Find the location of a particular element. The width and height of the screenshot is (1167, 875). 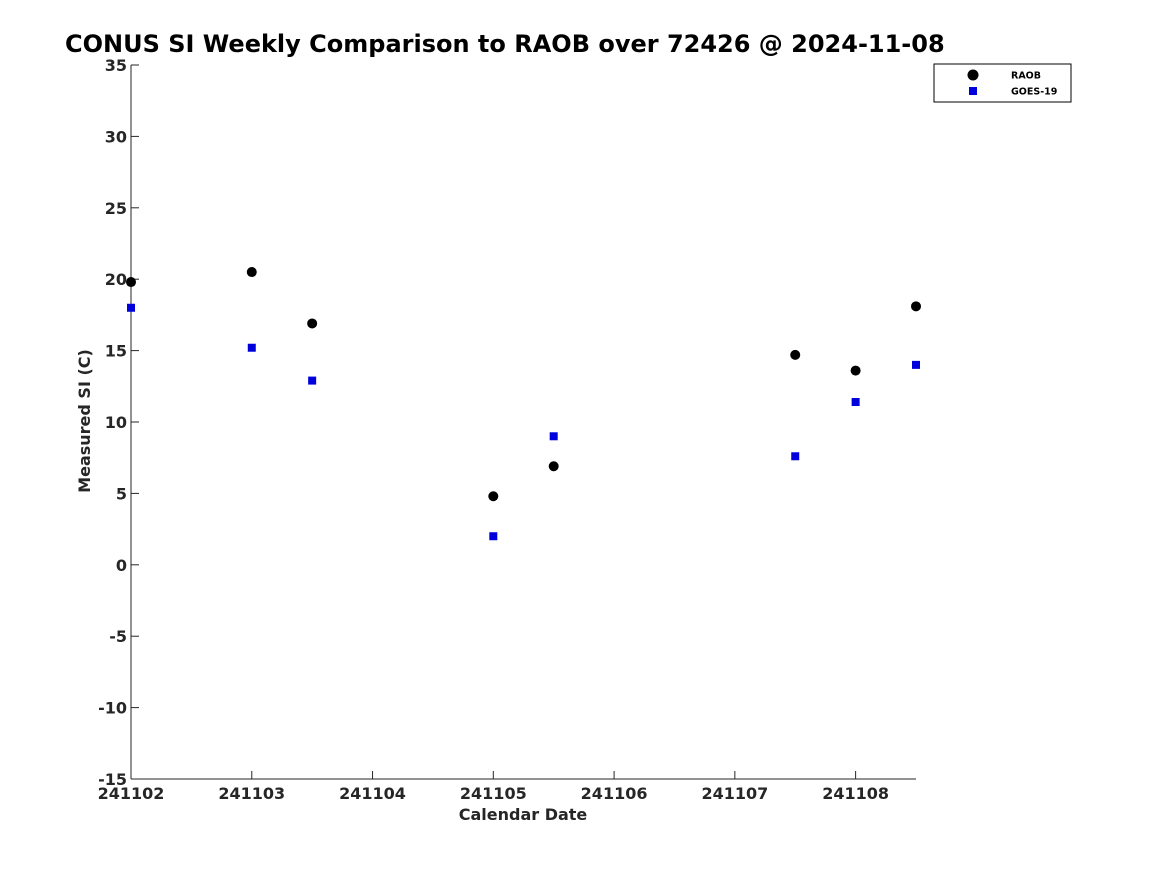

y-tick-label: 15 is located at coordinates (116, 351).